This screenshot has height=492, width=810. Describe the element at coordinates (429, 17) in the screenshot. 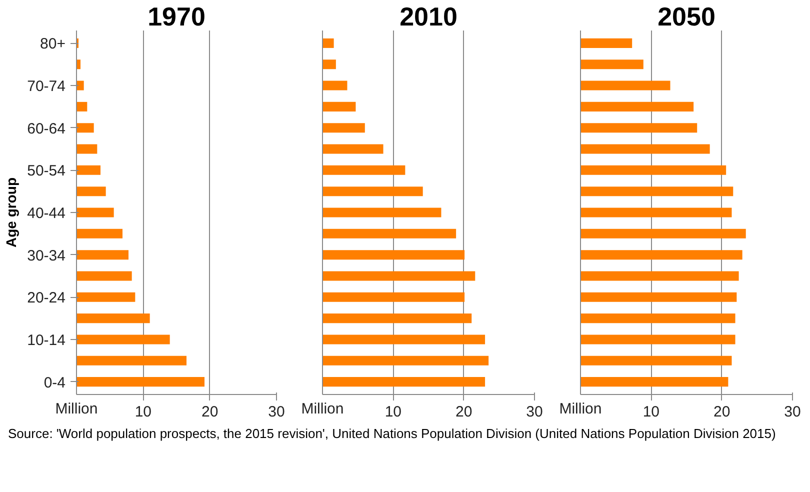

I see `chart-title: 2010` at that location.